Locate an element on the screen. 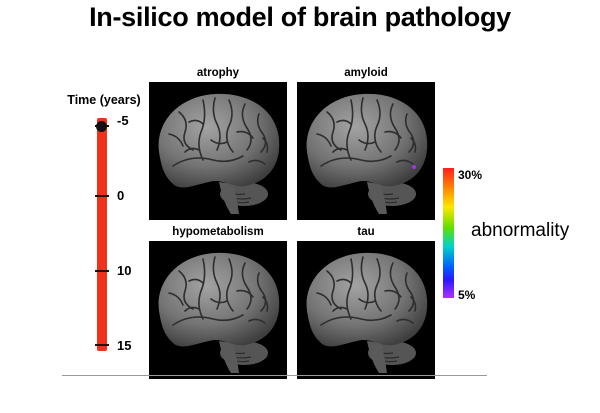 This screenshot has width=600, height=413. divider is located at coordinates (274, 375).